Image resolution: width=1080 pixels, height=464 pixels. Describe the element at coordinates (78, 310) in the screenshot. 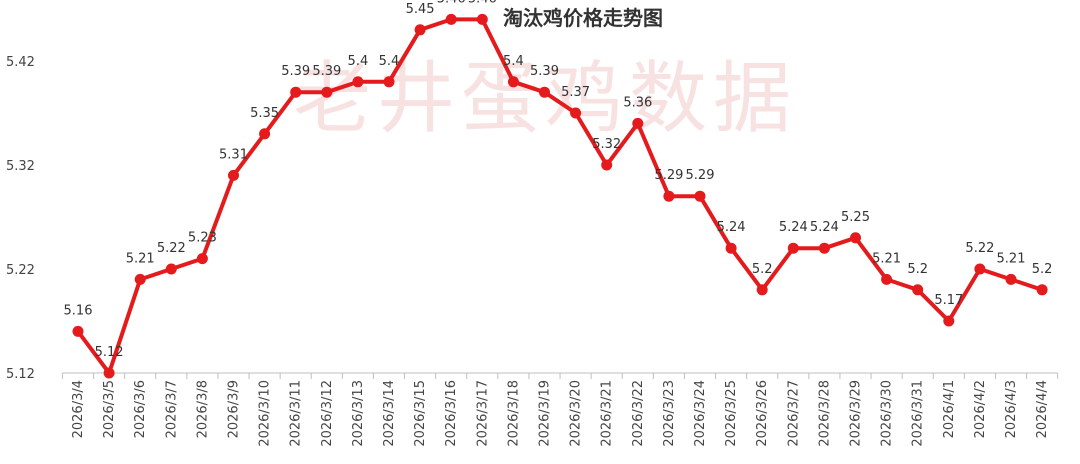

I see `data-label: 5.16` at that location.